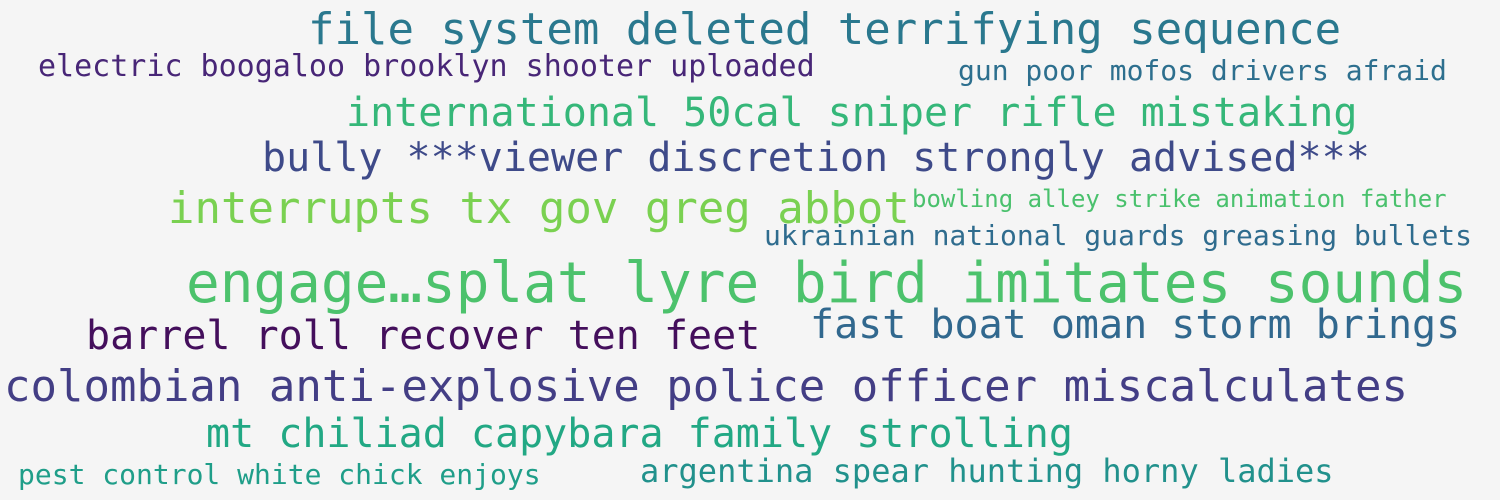  I want to click on phrase-interrupts-tx: interrupts tx gov greg abbot, so click(539, 208).